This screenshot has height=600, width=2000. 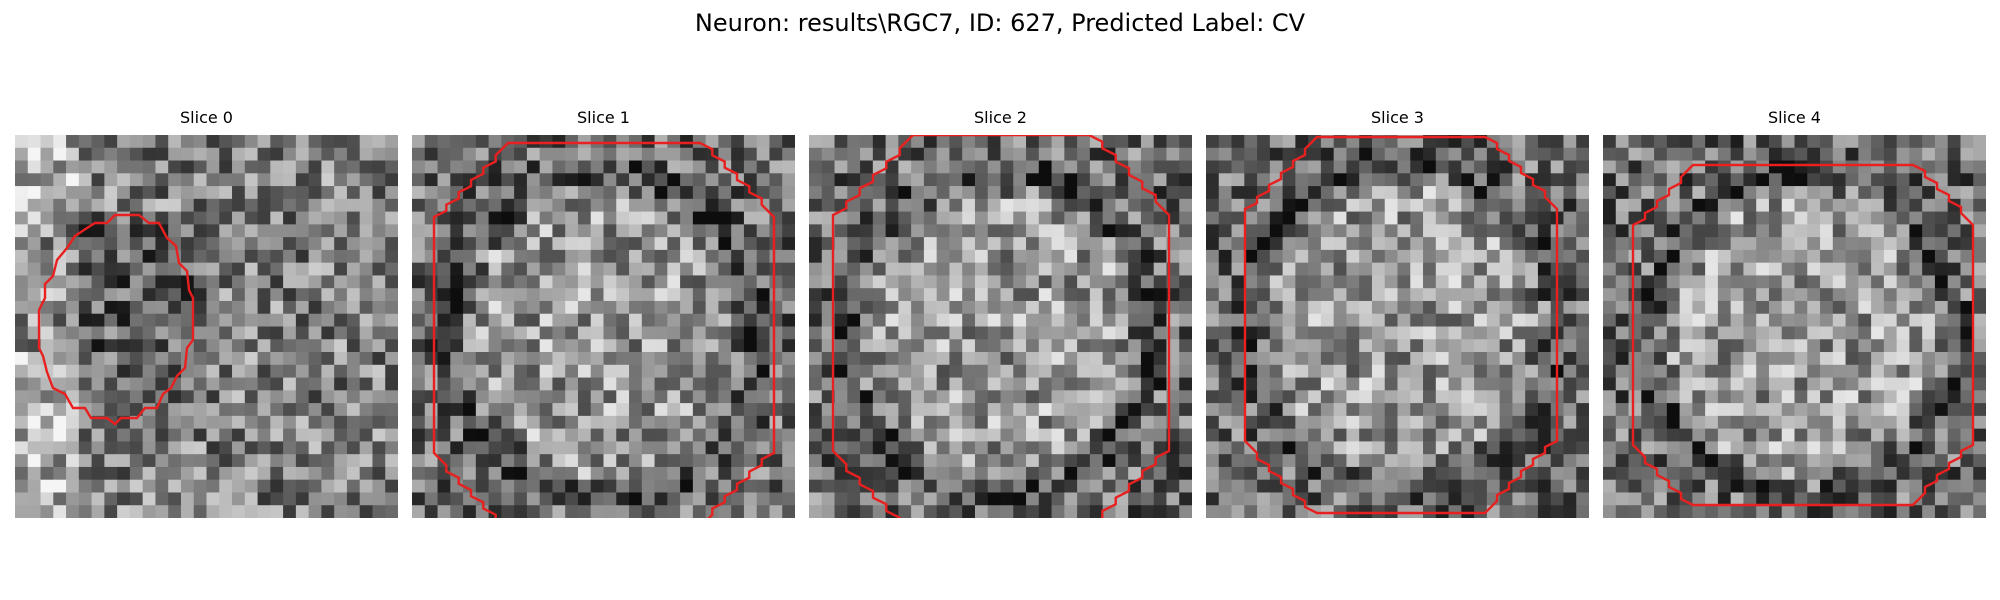 I want to click on slice-panel-2: Slice 2, so click(x=1000, y=313).